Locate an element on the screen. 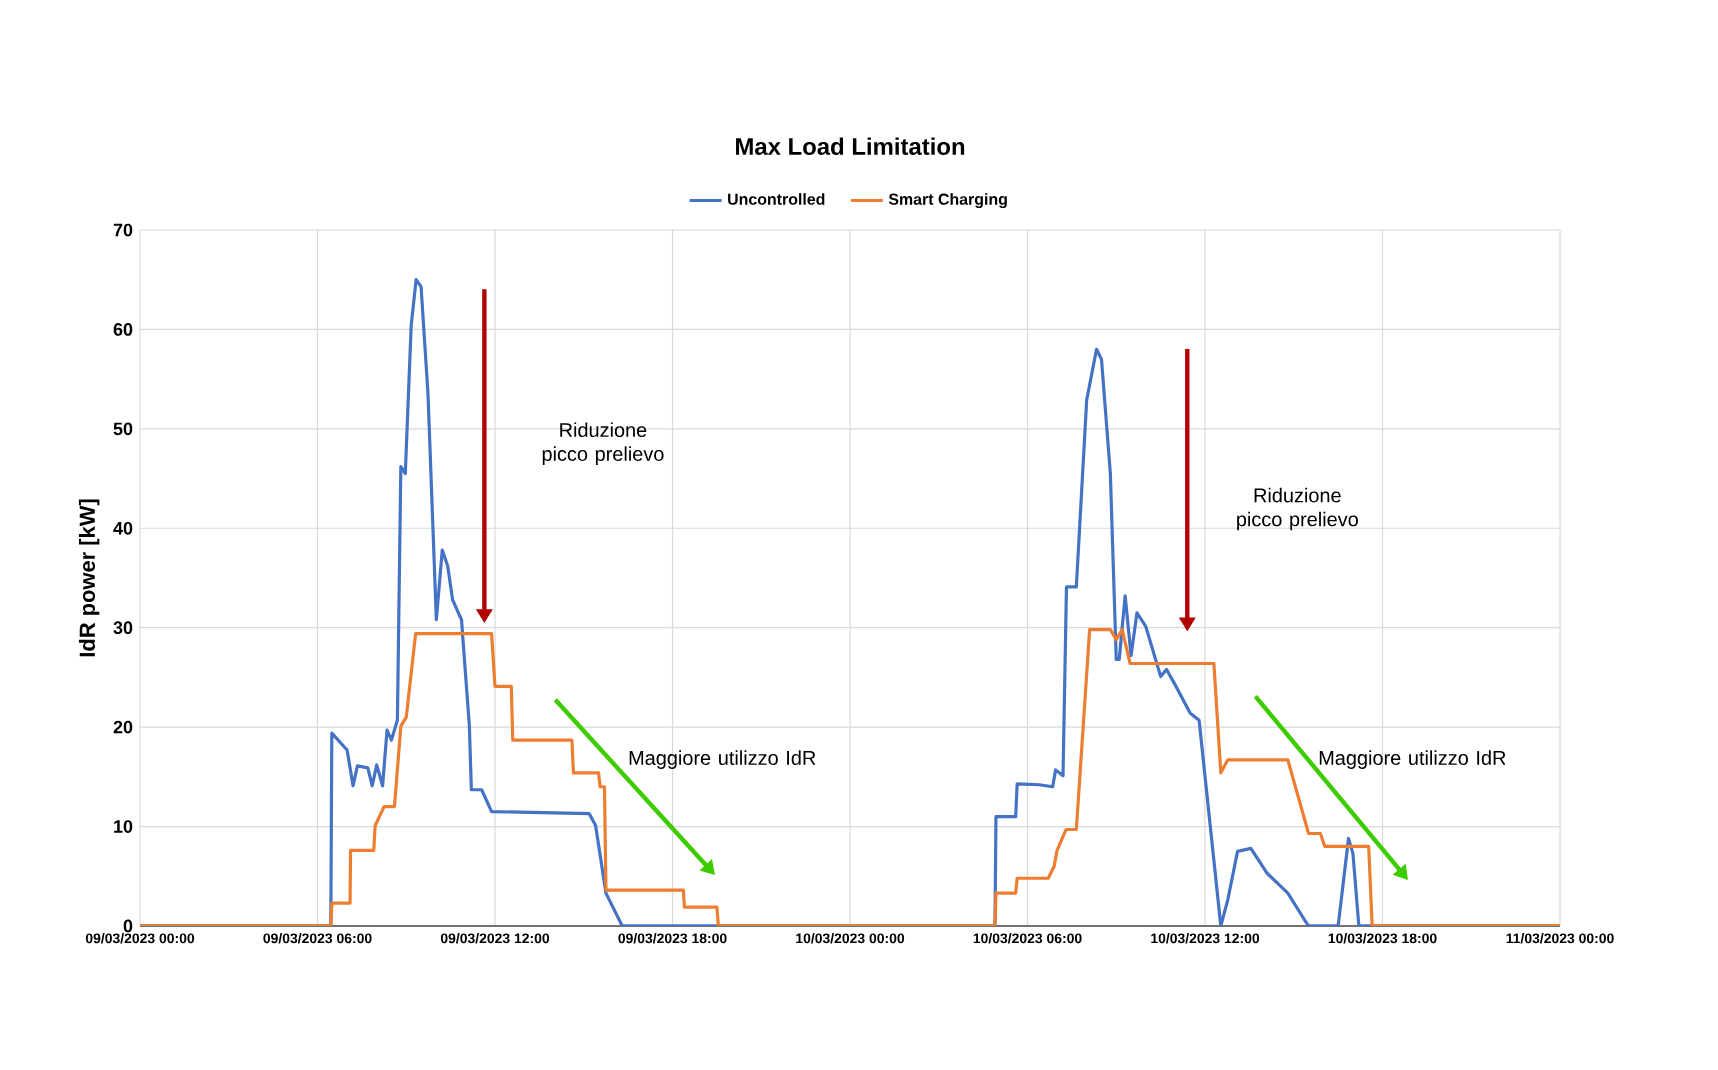  y-tick-label: 70 is located at coordinates (123, 230).